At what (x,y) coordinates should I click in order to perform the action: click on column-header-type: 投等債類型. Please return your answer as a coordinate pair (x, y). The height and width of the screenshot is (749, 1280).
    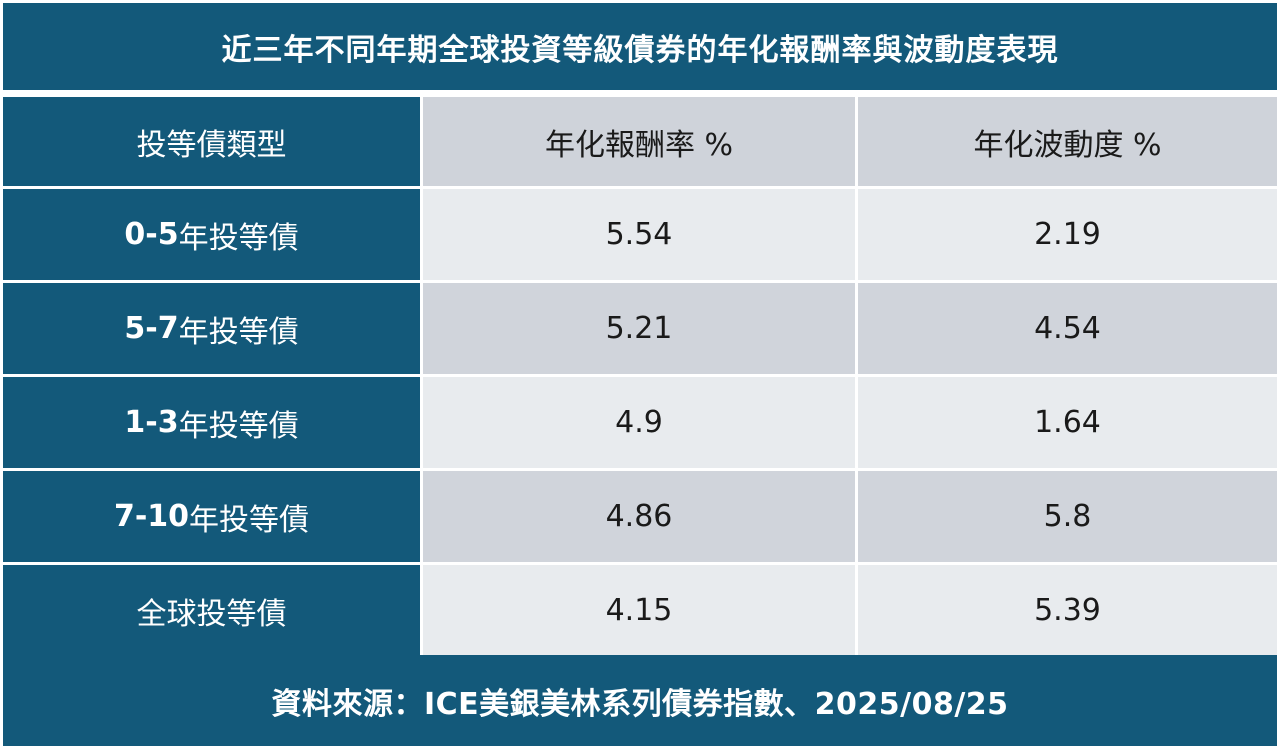
    Looking at the image, I should click on (211, 141).